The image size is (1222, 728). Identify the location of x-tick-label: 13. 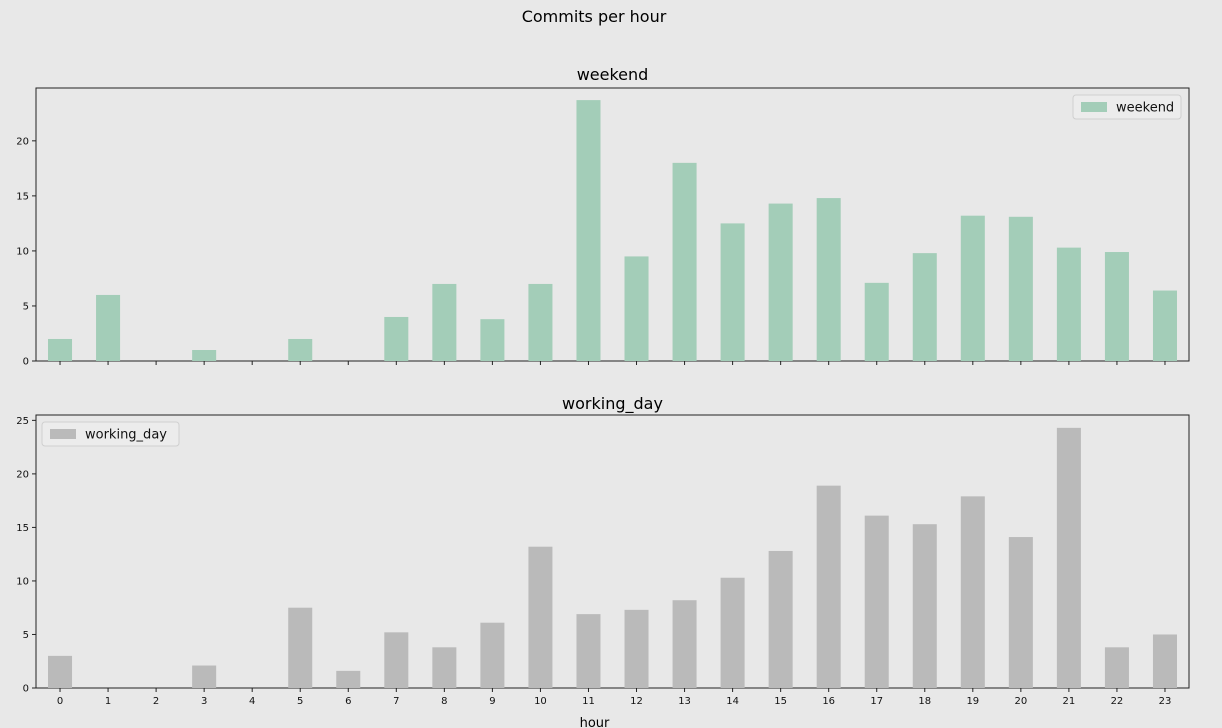
(684, 701).